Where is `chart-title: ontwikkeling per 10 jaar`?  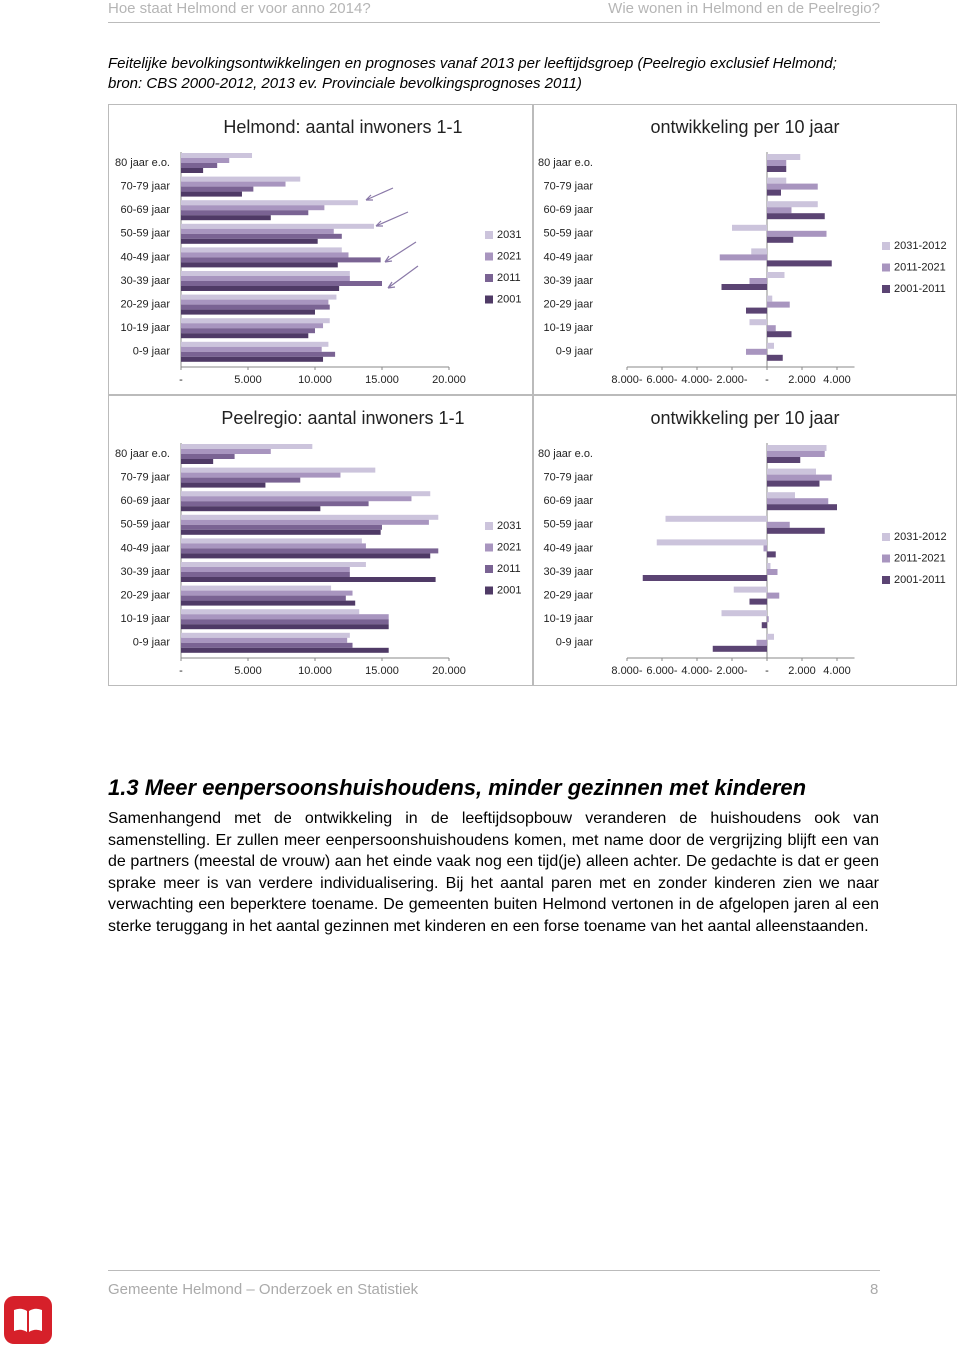
chart-title: ontwikkeling per 10 jaar is located at coordinates (744, 127).